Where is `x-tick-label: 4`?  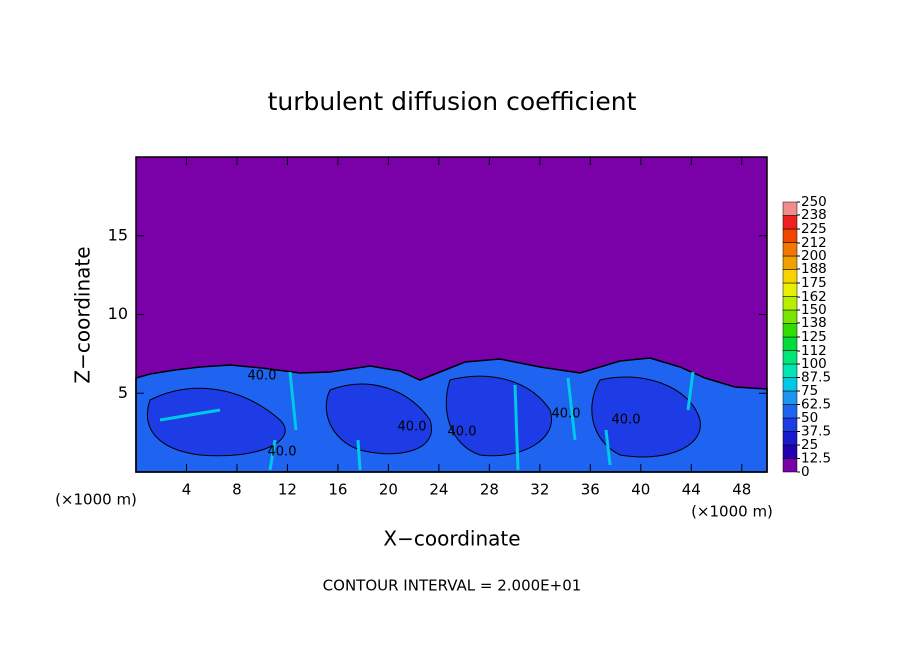
x-tick-label: 4 is located at coordinates (187, 490).